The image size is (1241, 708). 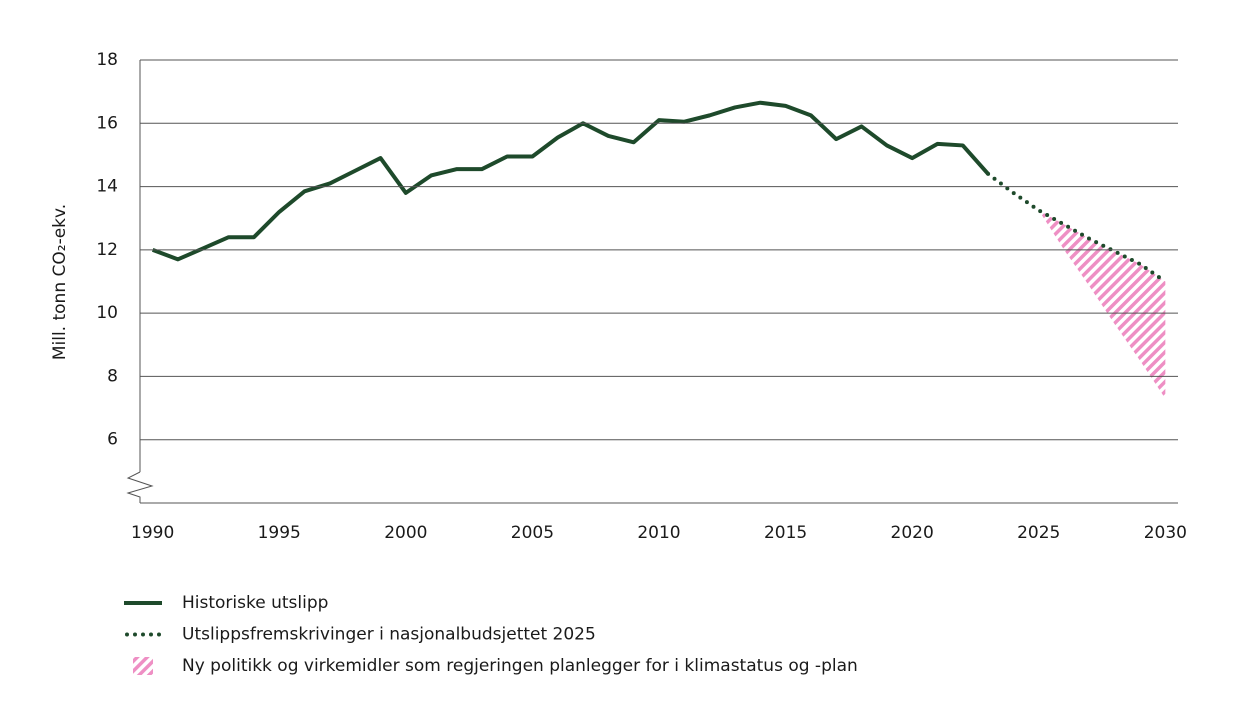 What do you see at coordinates (107, 313) in the screenshot?
I see `y-tick-label: 10` at bounding box center [107, 313].